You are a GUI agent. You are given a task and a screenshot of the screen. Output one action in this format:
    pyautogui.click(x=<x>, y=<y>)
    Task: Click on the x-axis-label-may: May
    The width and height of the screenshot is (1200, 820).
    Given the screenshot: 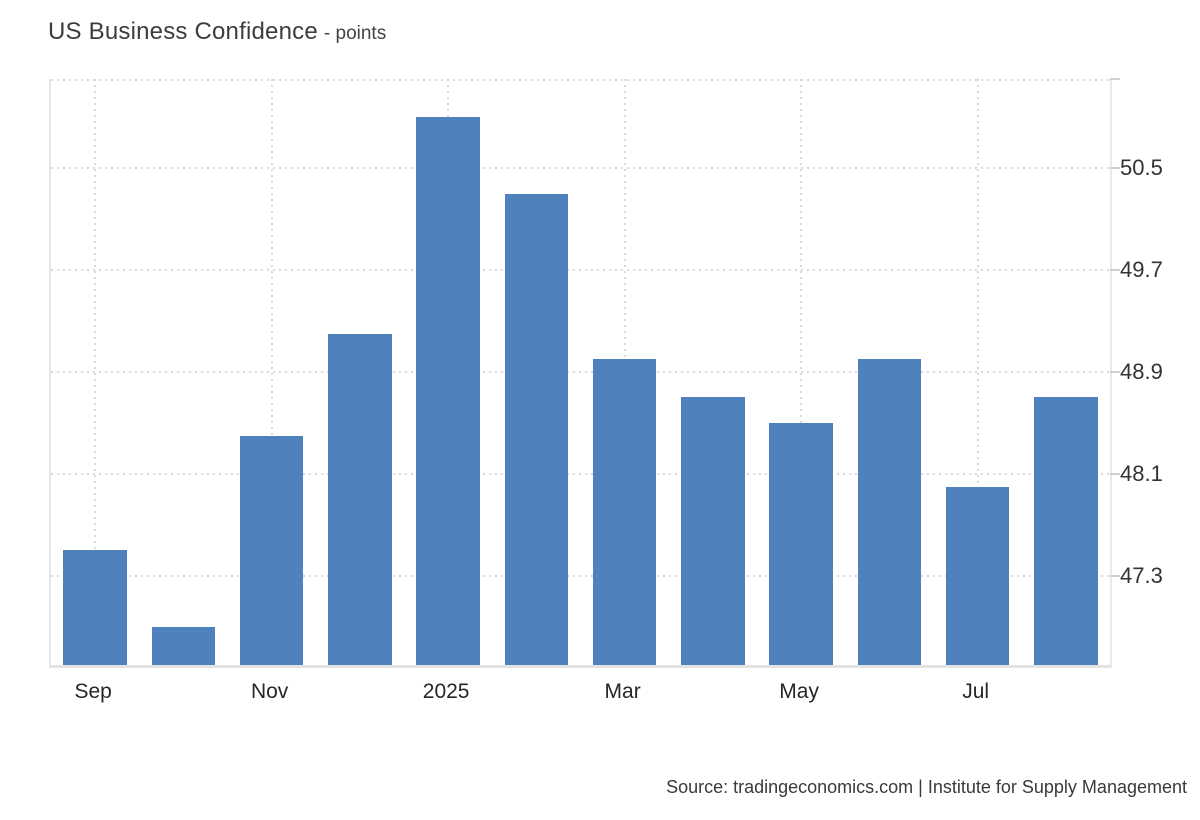 What is the action you would take?
    pyautogui.click(x=799, y=691)
    